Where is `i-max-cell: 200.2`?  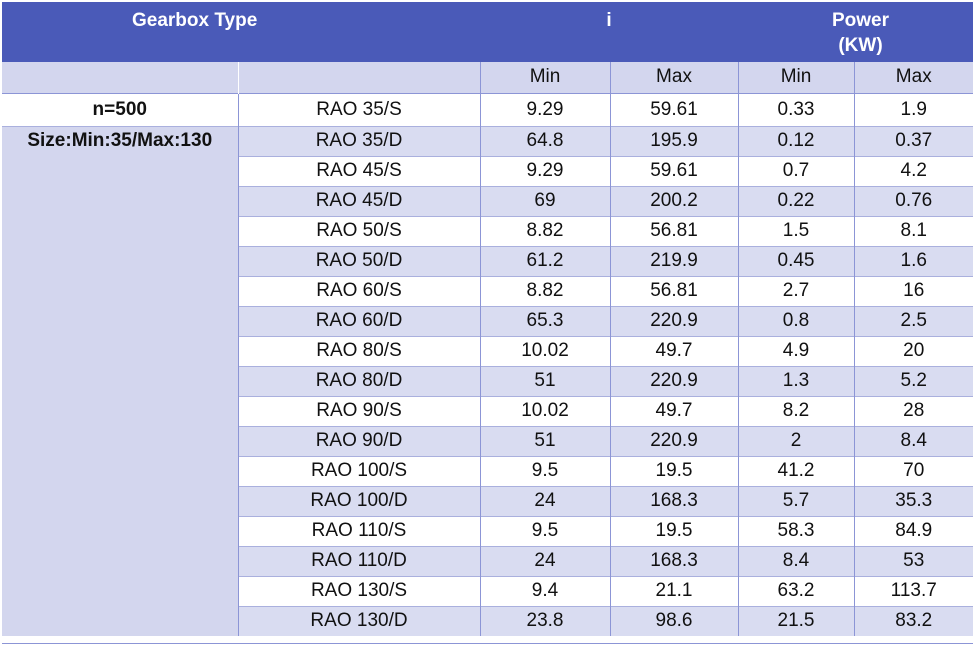 i-max-cell: 200.2 is located at coordinates (674, 200).